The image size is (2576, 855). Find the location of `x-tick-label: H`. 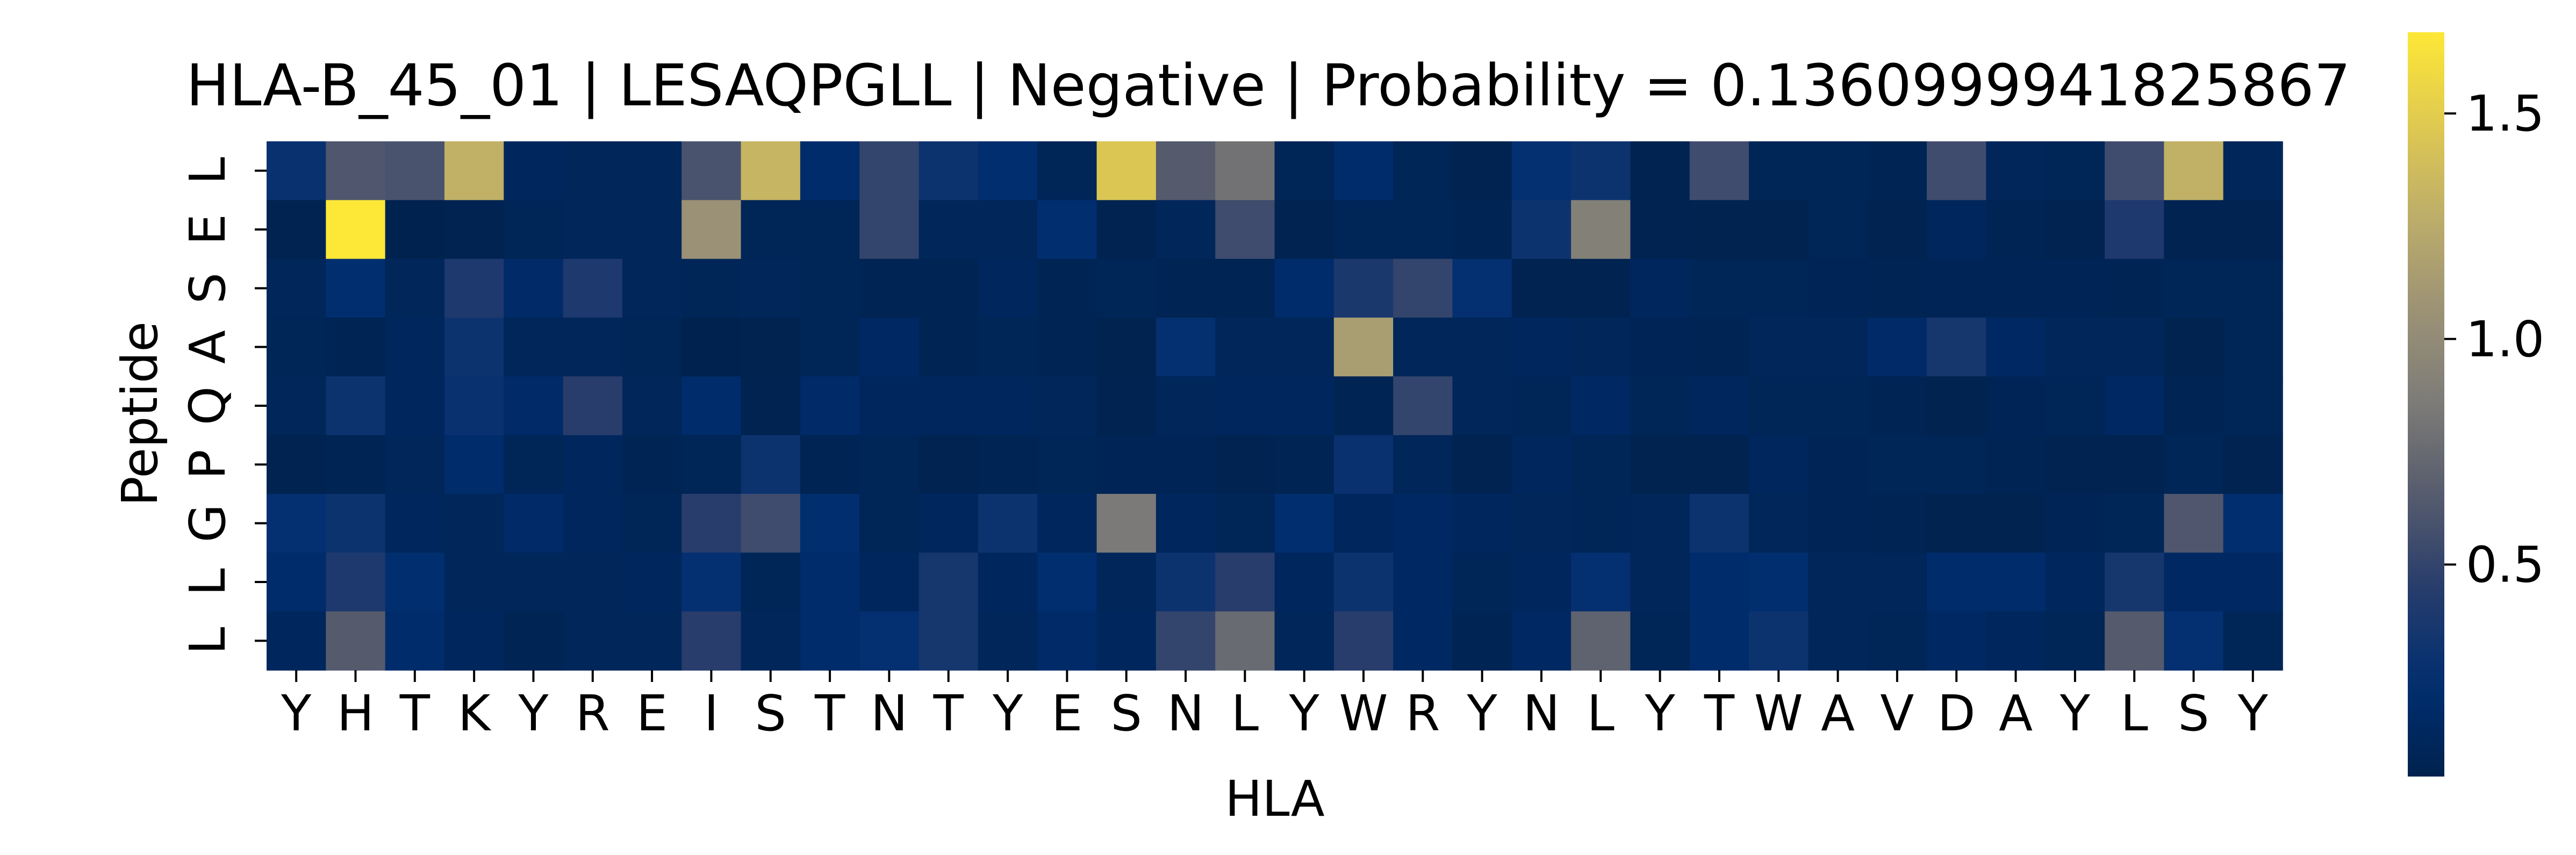

x-tick-label: H is located at coordinates (355, 713).